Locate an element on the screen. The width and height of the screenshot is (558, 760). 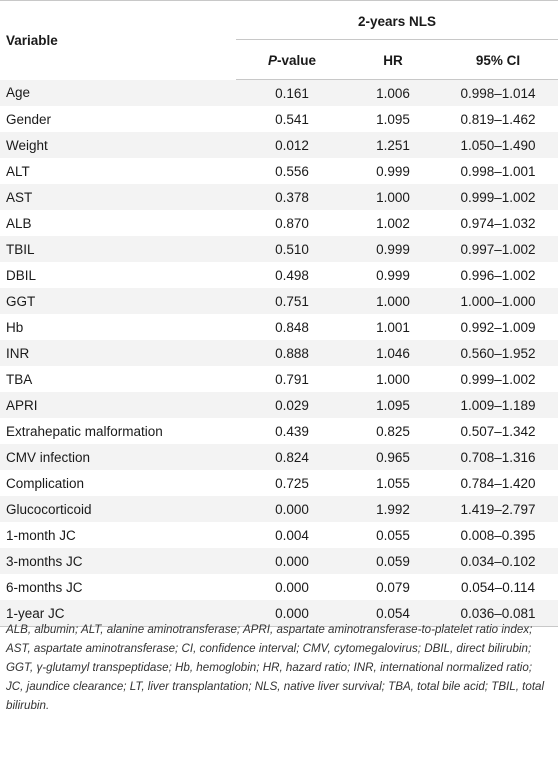
cell-variable: Hb is located at coordinates (118, 327).